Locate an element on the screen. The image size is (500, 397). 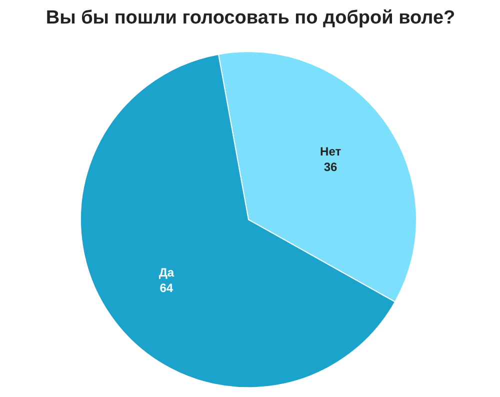
slice-label: Да is located at coordinates (166, 272).